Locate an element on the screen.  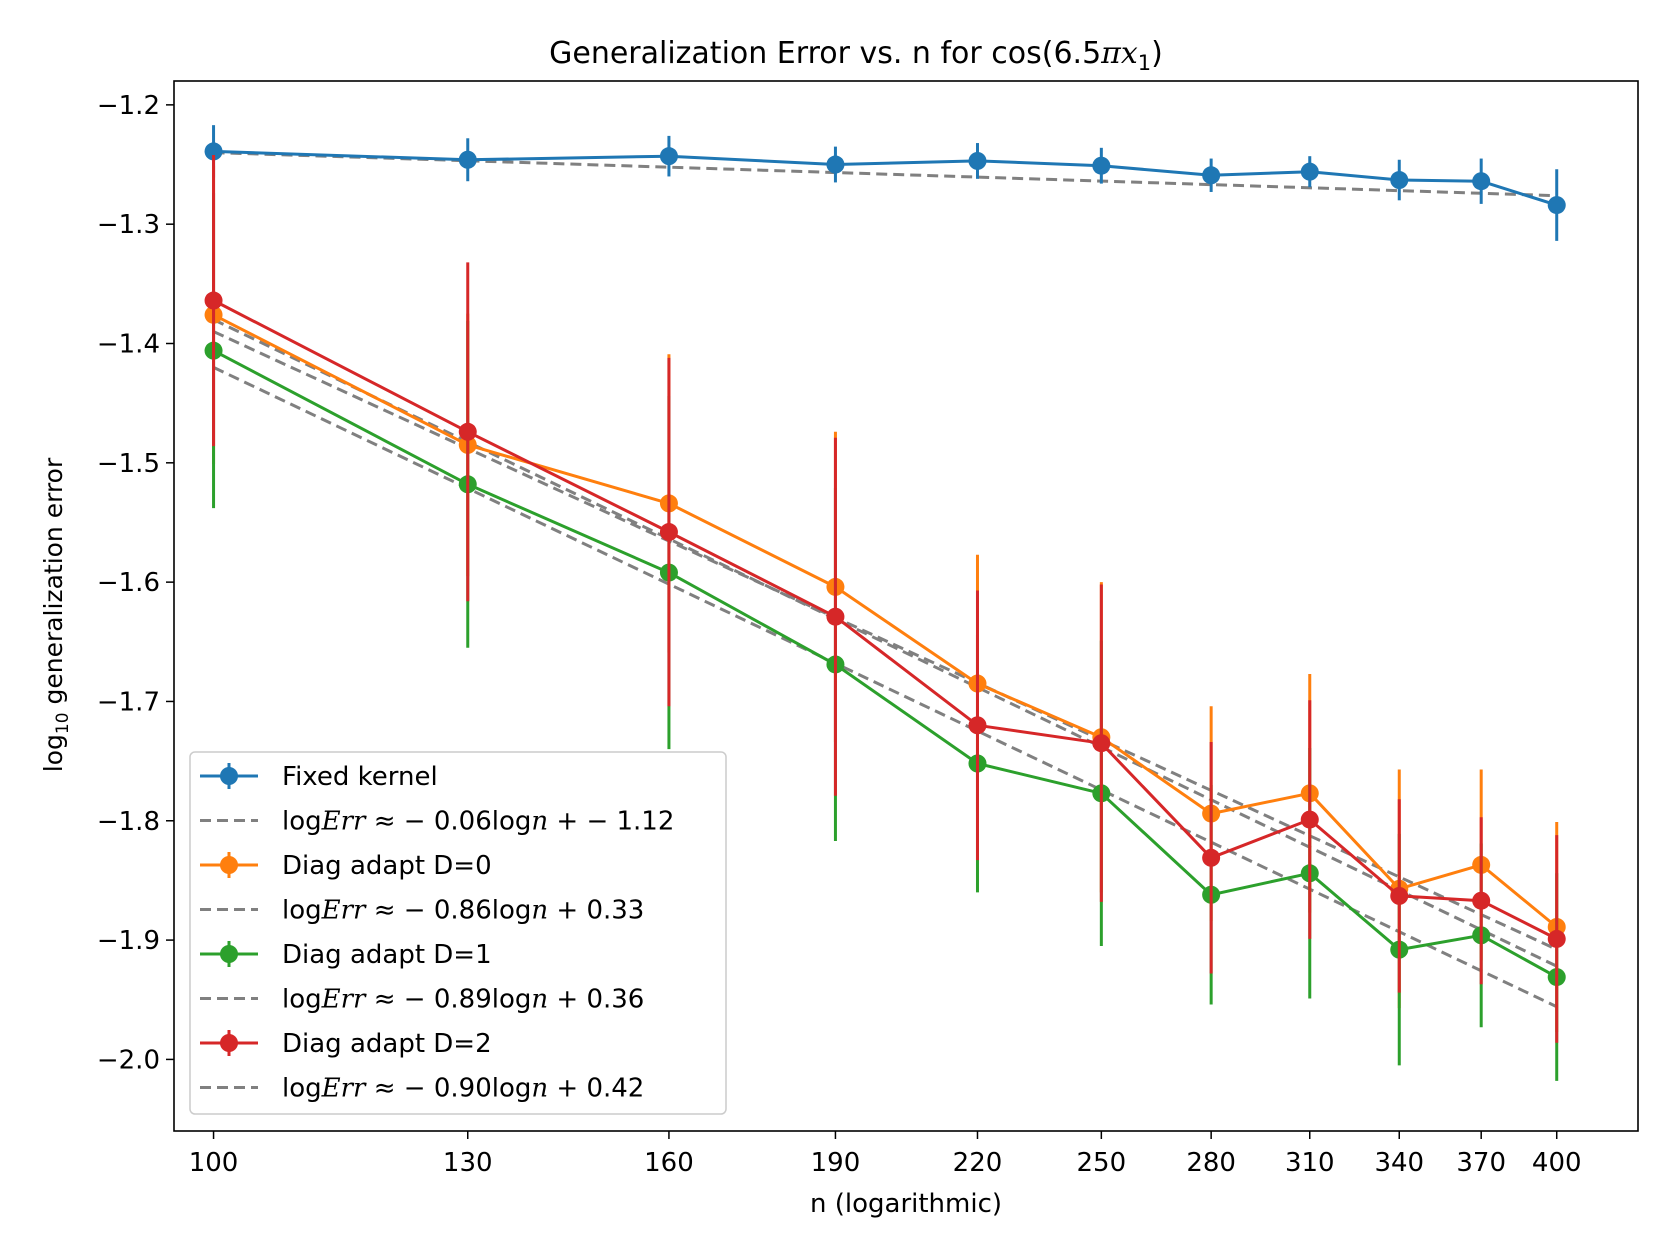
x-tick-label: 280 is located at coordinates (1211, 1163).